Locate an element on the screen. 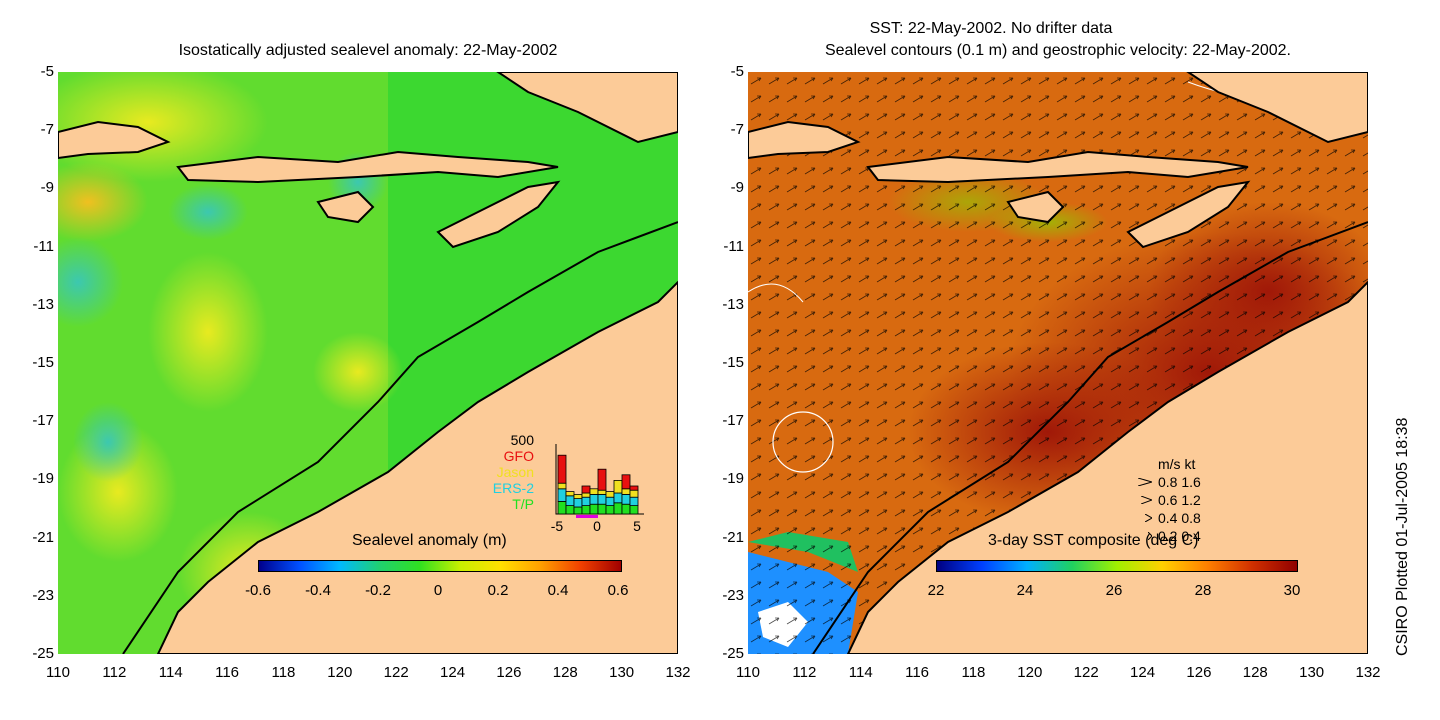 This screenshot has width=1440, height=720. right-x-tick: 114 is located at coordinates (860, 672).